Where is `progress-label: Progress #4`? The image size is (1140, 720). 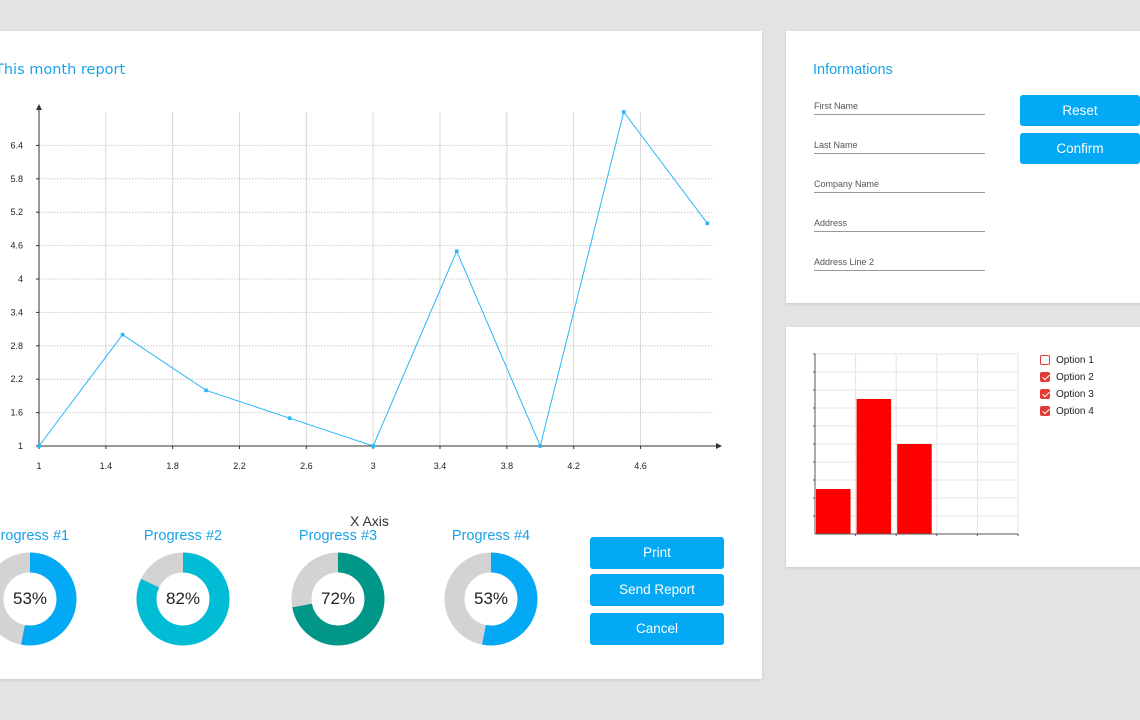
progress-label: Progress #4 is located at coordinates (491, 536).